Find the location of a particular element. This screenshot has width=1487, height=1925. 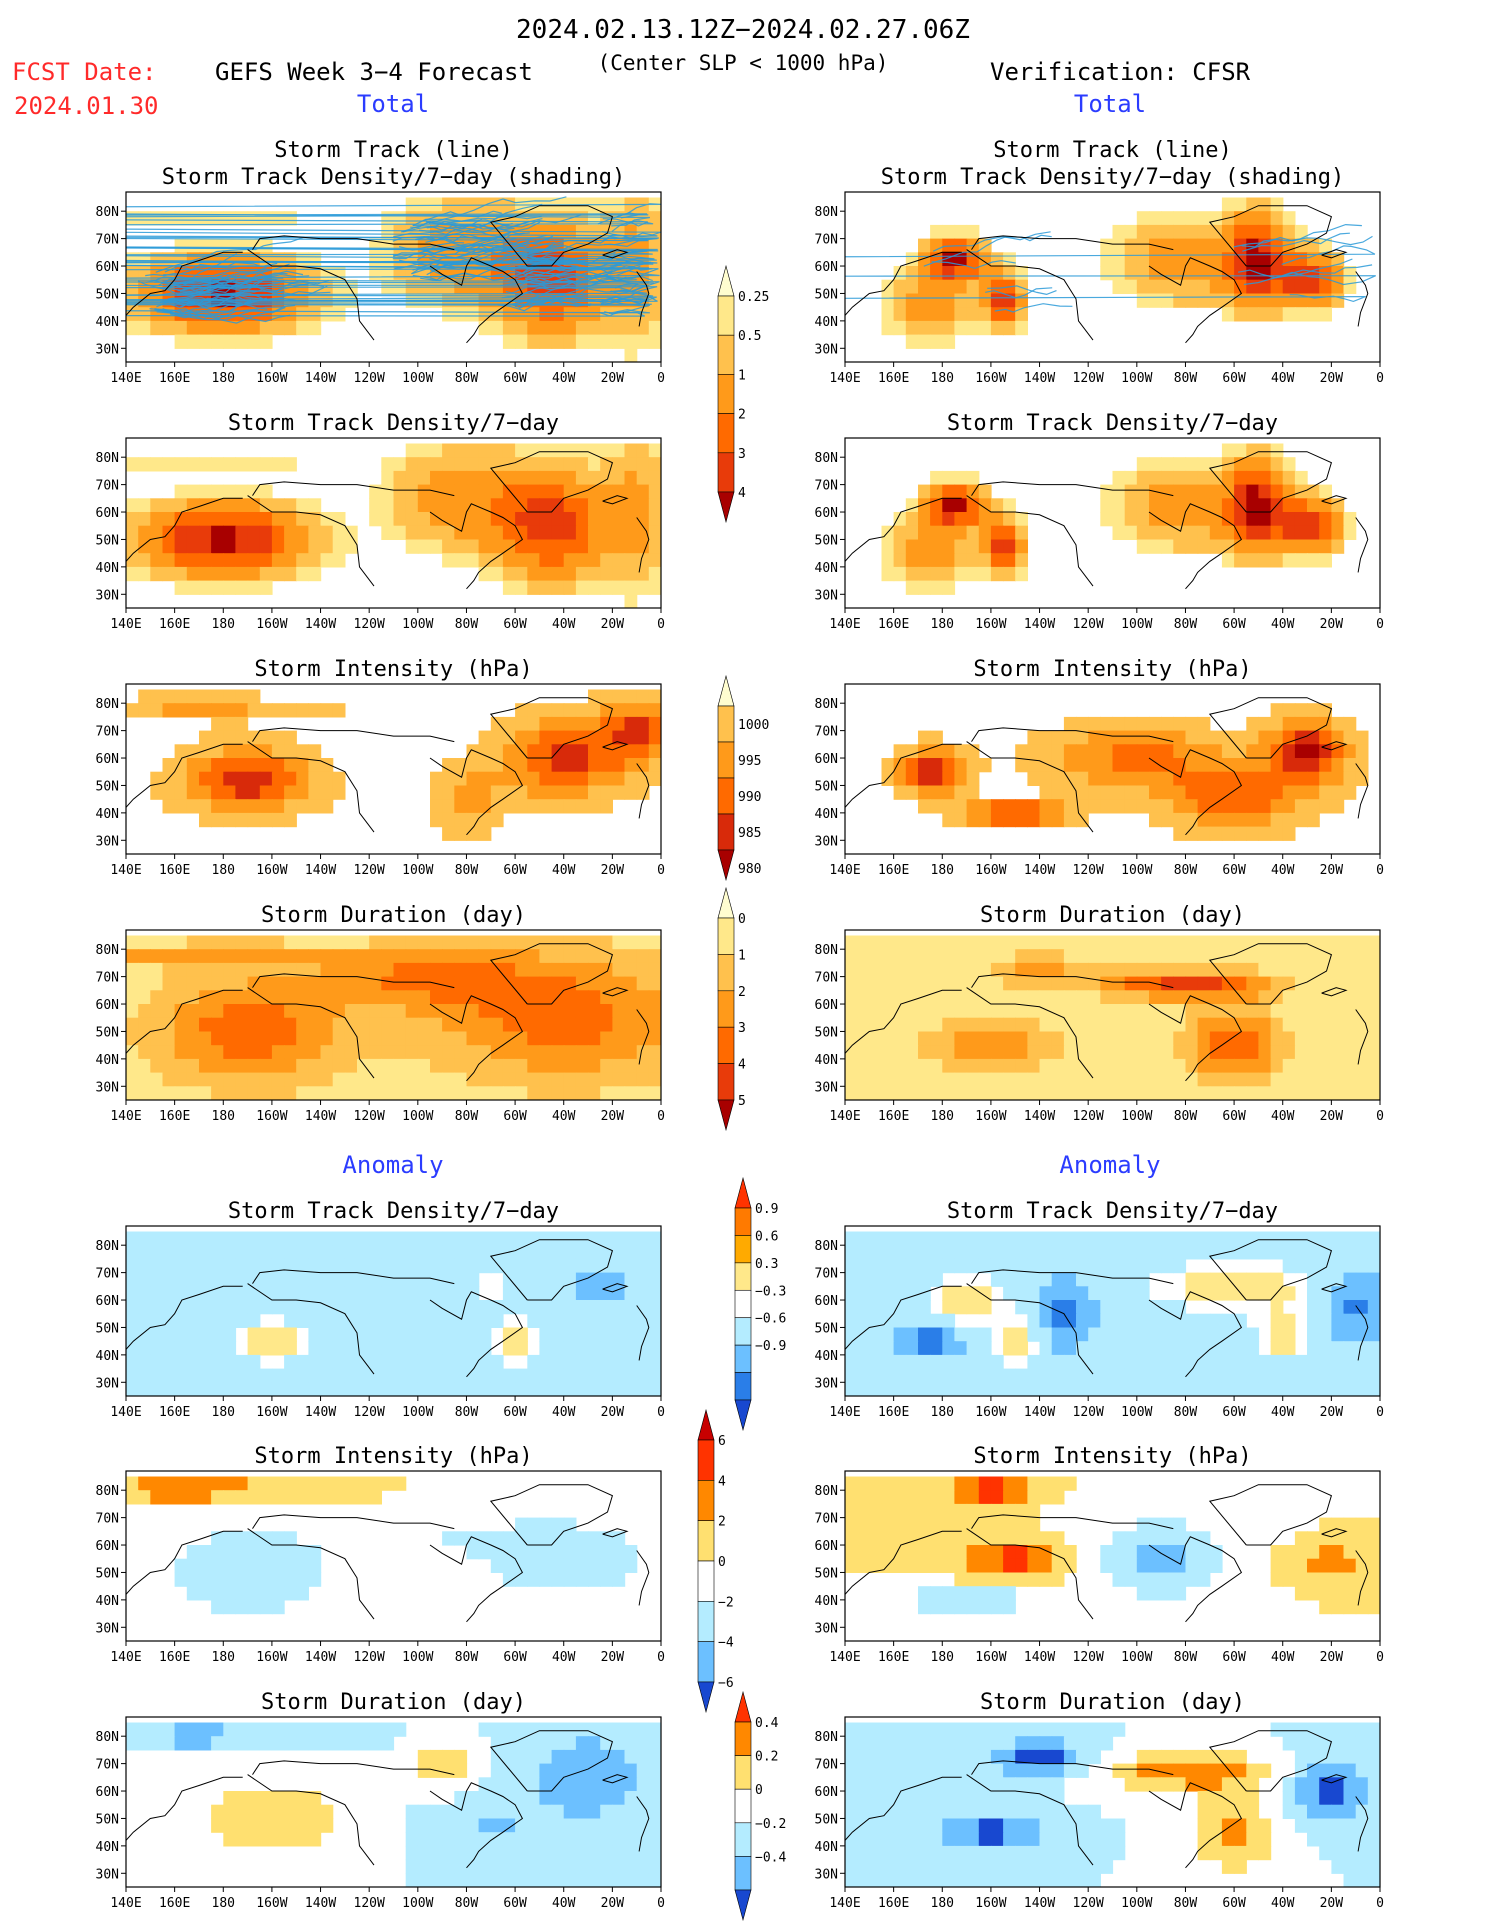

lon-tick-label: 80W is located at coordinates (467, 1412).